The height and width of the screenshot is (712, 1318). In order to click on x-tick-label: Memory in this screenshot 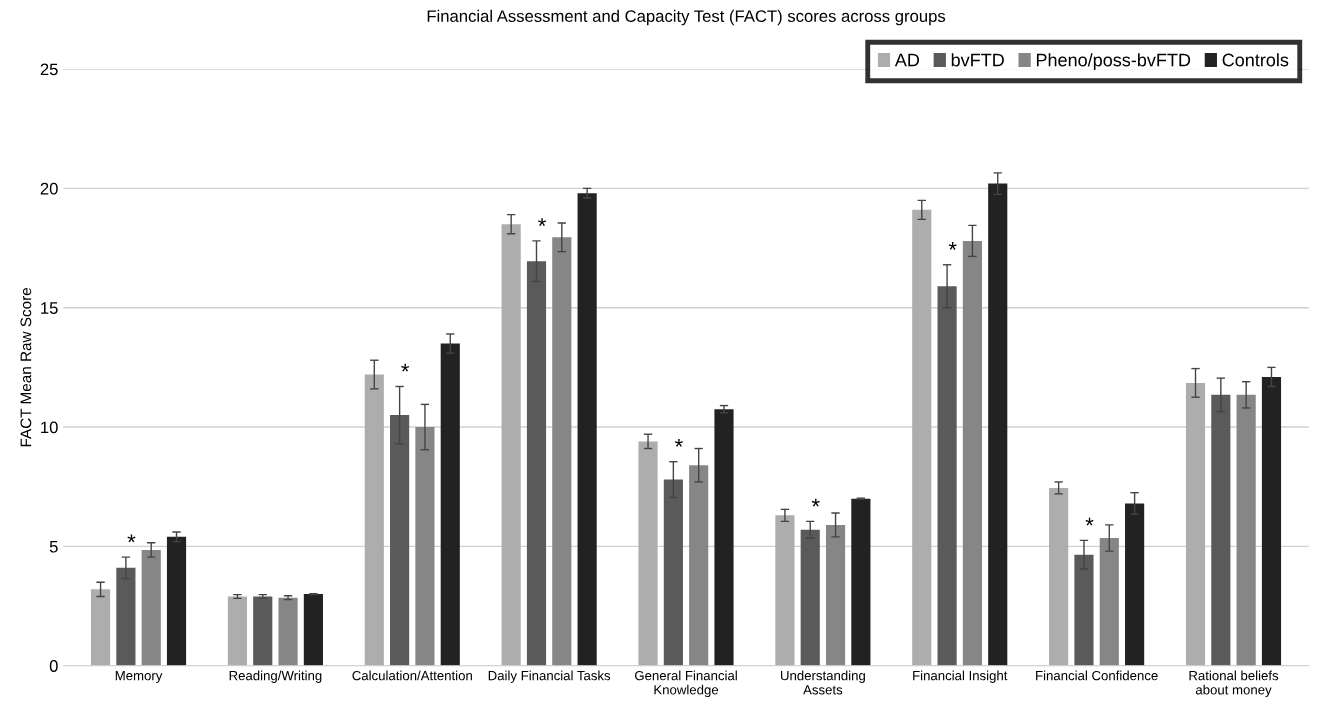, I will do `click(139, 677)`.